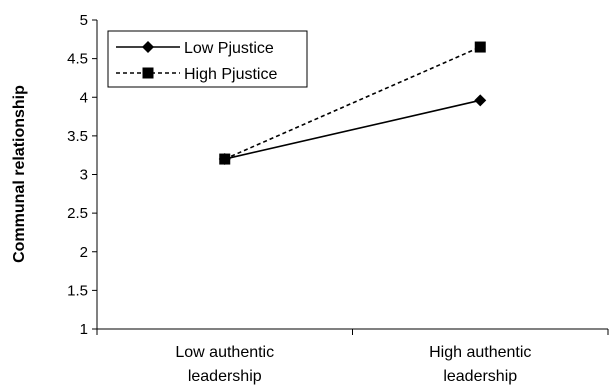  I want to click on series-group, so click(352, 103).